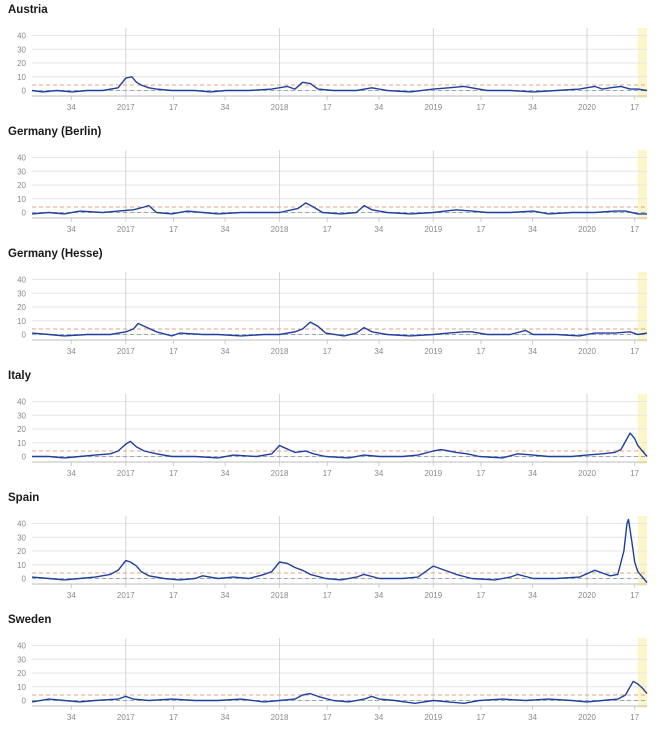 The image size is (661, 732). Describe the element at coordinates (55, 254) in the screenshot. I see `panel-title: Germany (Hesse)` at that location.